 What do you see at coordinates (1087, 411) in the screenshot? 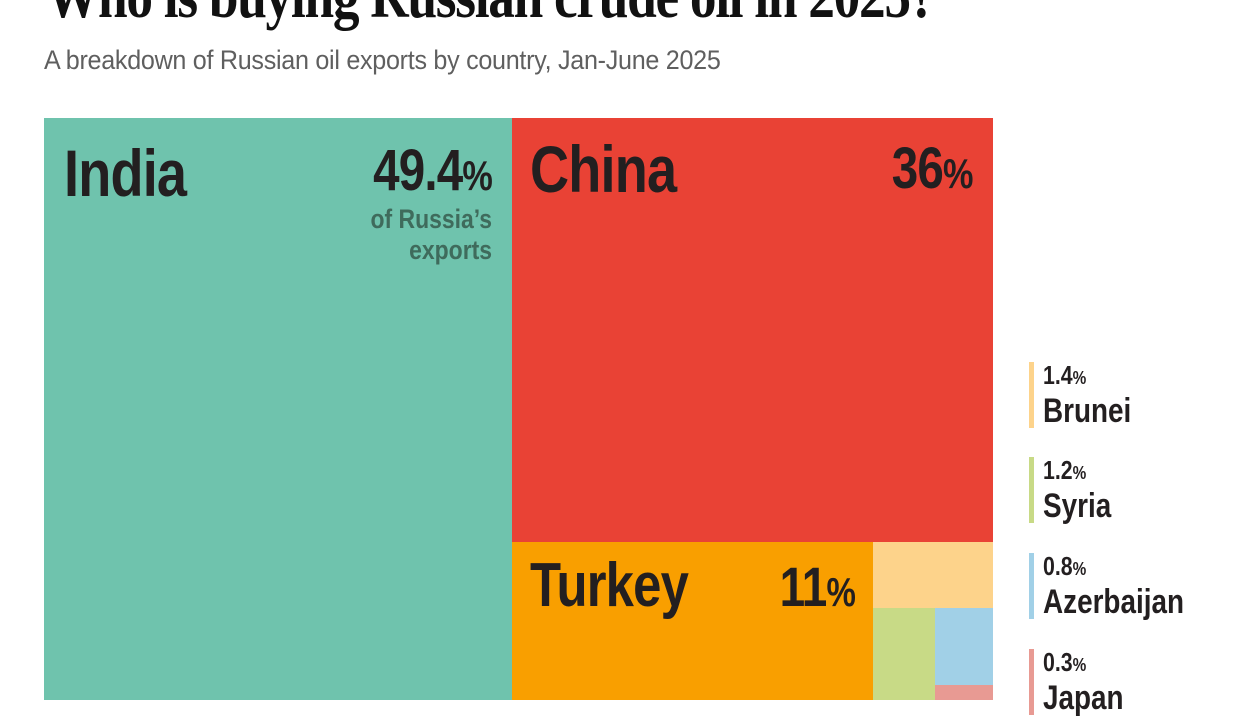
I see `legend-country: Brunei` at bounding box center [1087, 411].